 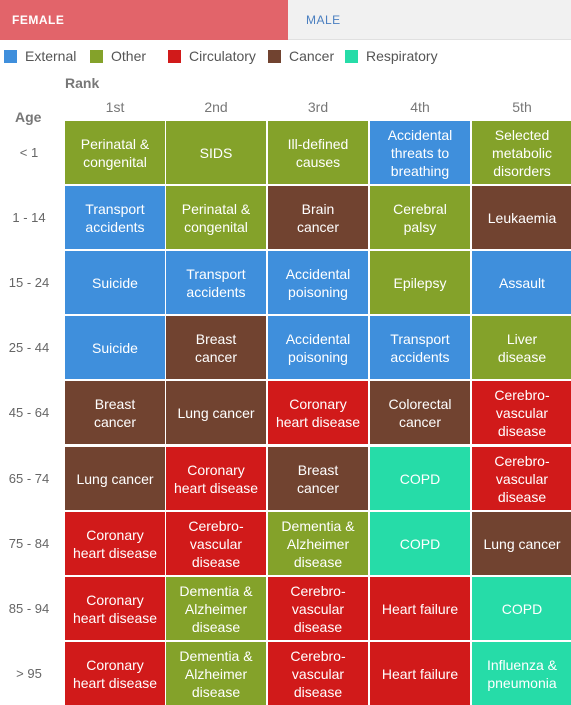 What do you see at coordinates (216, 152) in the screenshot?
I see `cause-cell: SIDS` at bounding box center [216, 152].